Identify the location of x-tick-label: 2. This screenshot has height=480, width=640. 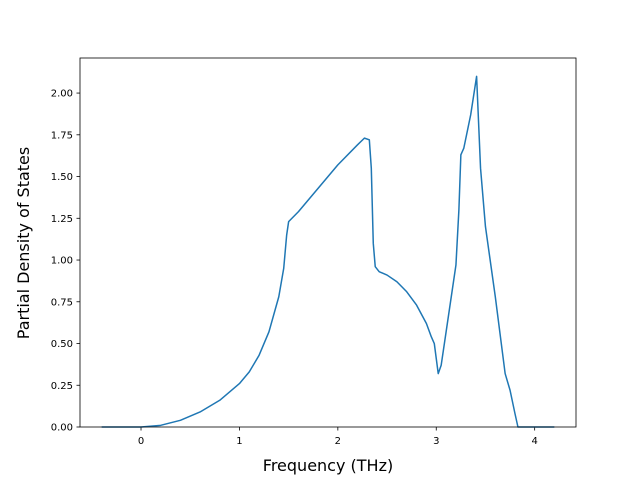
(338, 441).